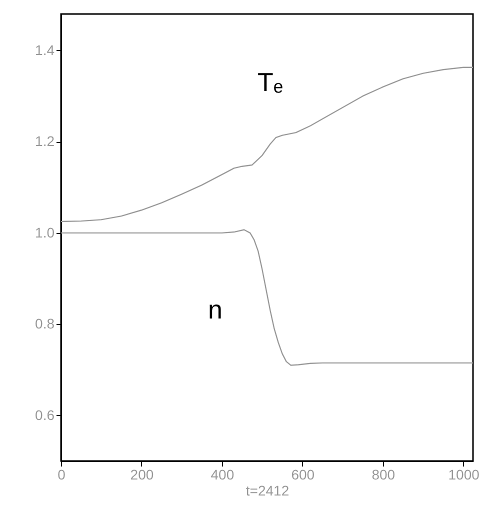 The height and width of the screenshot is (523, 504). What do you see at coordinates (384, 474) in the screenshot?
I see `x-tick-label: 800` at bounding box center [384, 474].